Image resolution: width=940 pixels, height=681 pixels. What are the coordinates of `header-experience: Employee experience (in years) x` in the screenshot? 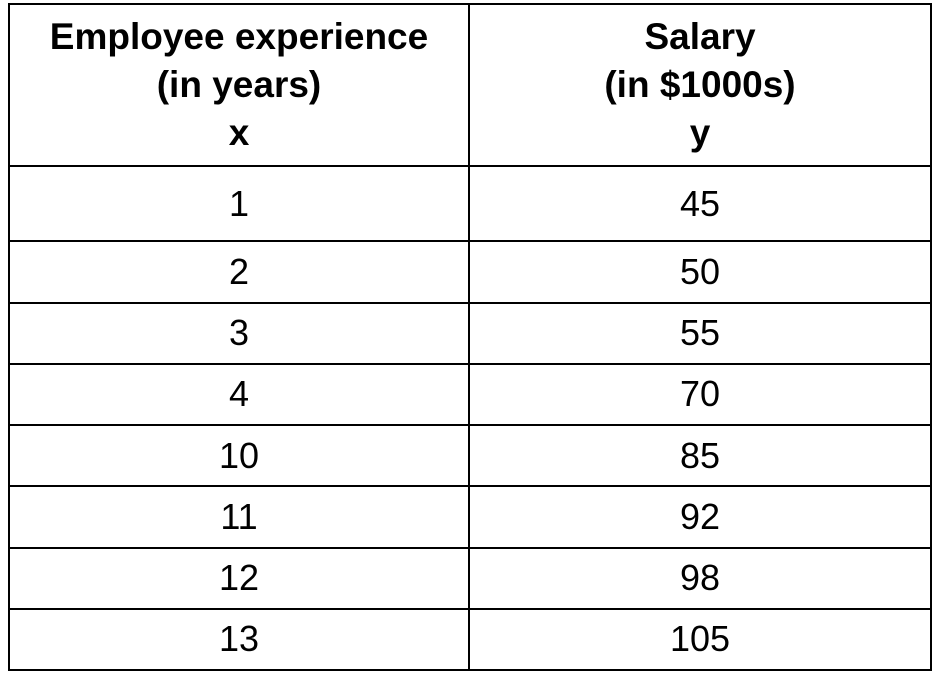 It's located at (239, 85).